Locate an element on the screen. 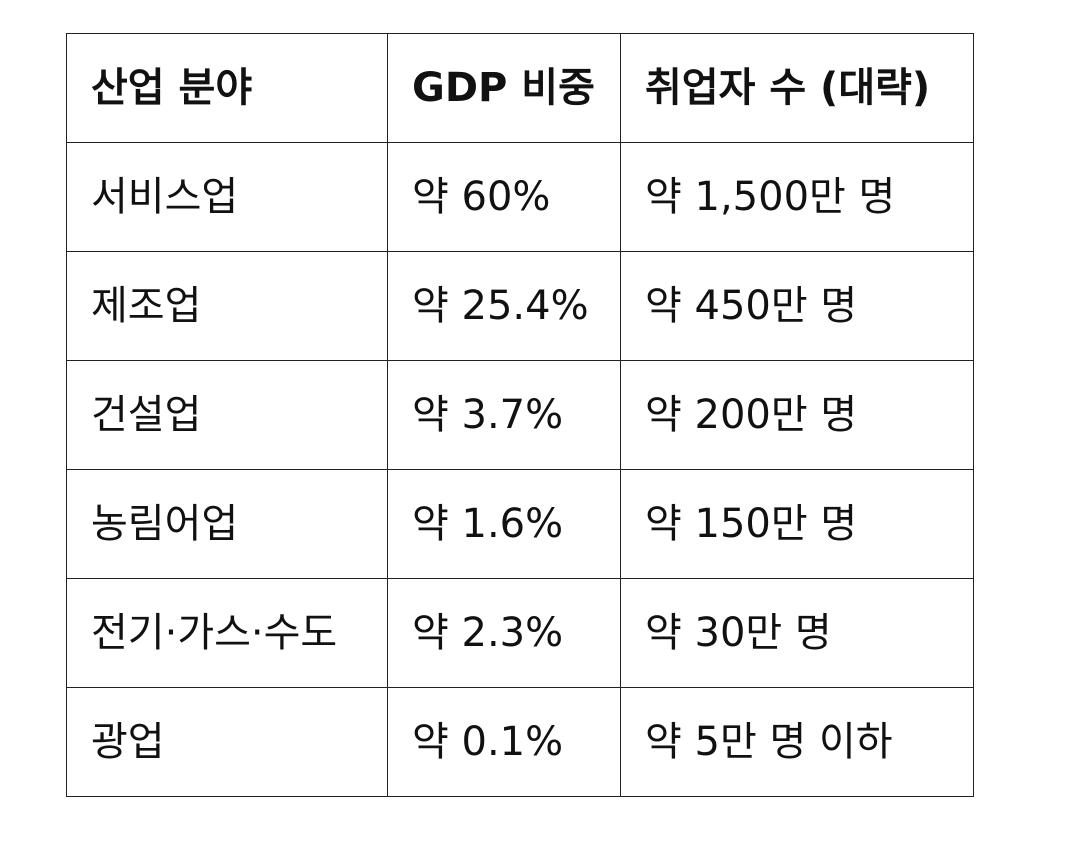 This screenshot has width=1080, height=848. table-row: 전기·가스·수도 약 2.3% 약 30만 명 is located at coordinates (520, 633).